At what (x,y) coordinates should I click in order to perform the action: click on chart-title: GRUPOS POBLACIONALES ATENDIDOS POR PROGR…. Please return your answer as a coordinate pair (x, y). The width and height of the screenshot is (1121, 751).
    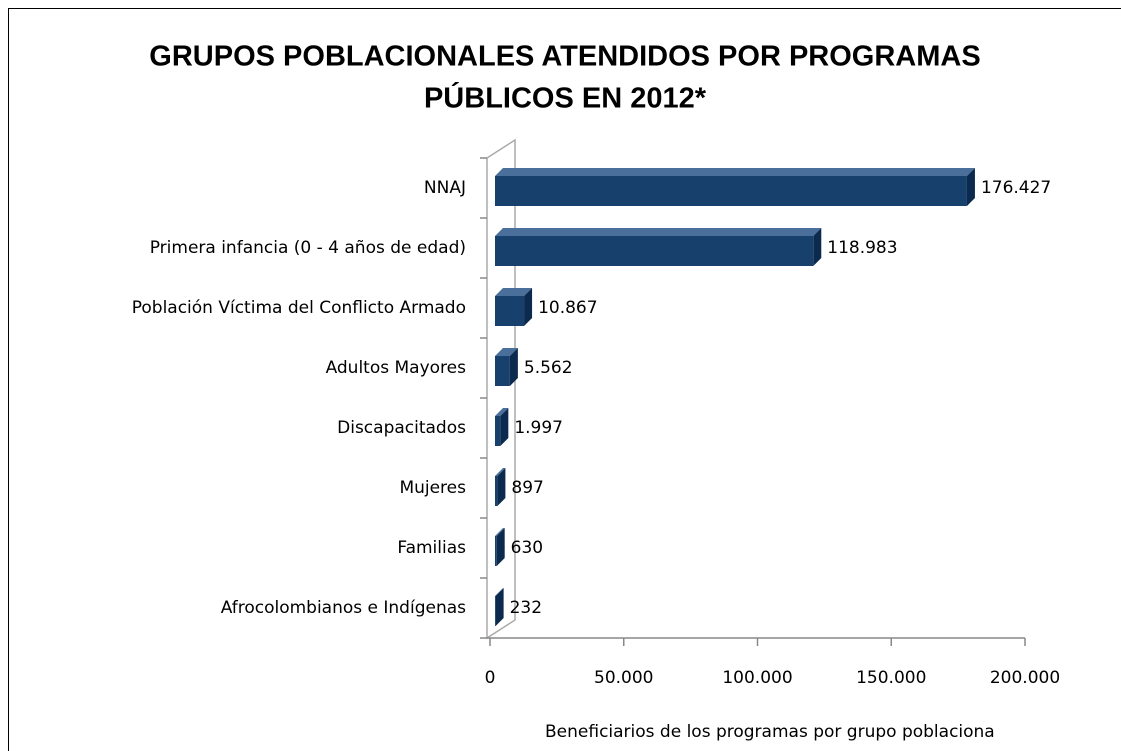
    Looking at the image, I should click on (564, 57).